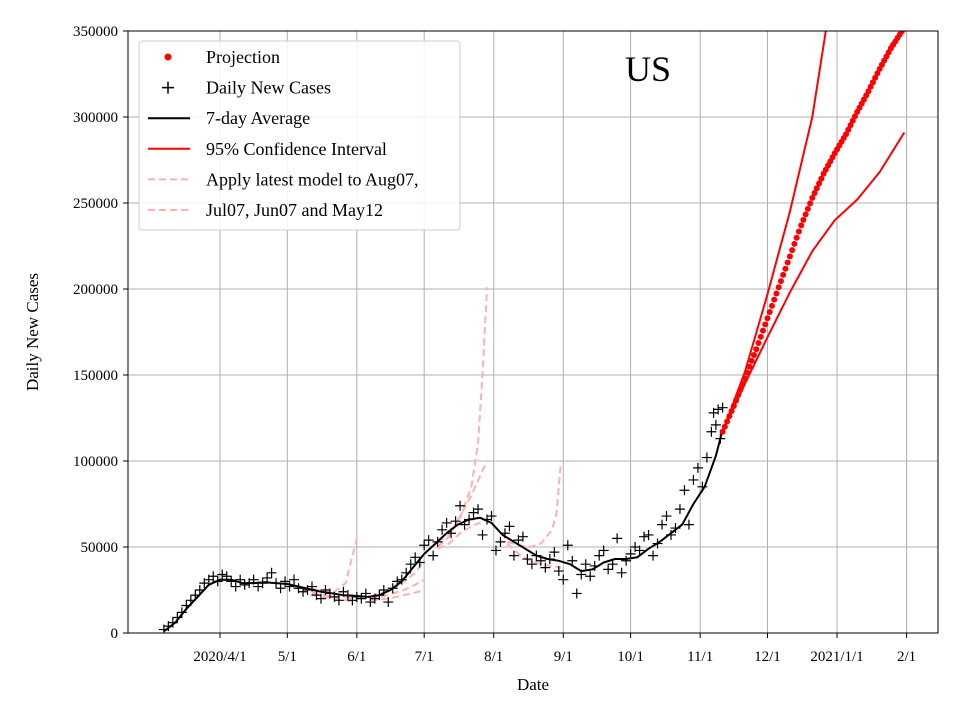 This screenshot has width=960, height=720. What do you see at coordinates (95, 290) in the screenshot?
I see `y-tick-label: 200000` at bounding box center [95, 290].